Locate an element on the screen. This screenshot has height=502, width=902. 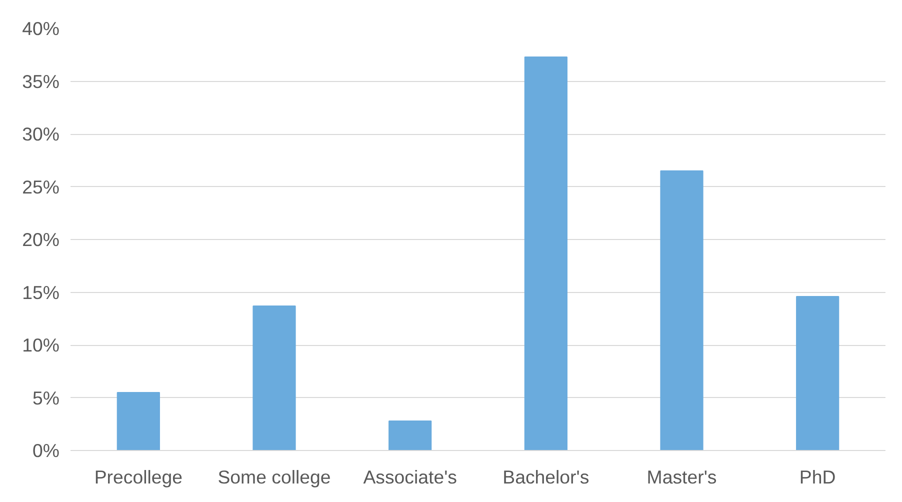
x-tick-label: Some college is located at coordinates (274, 477).